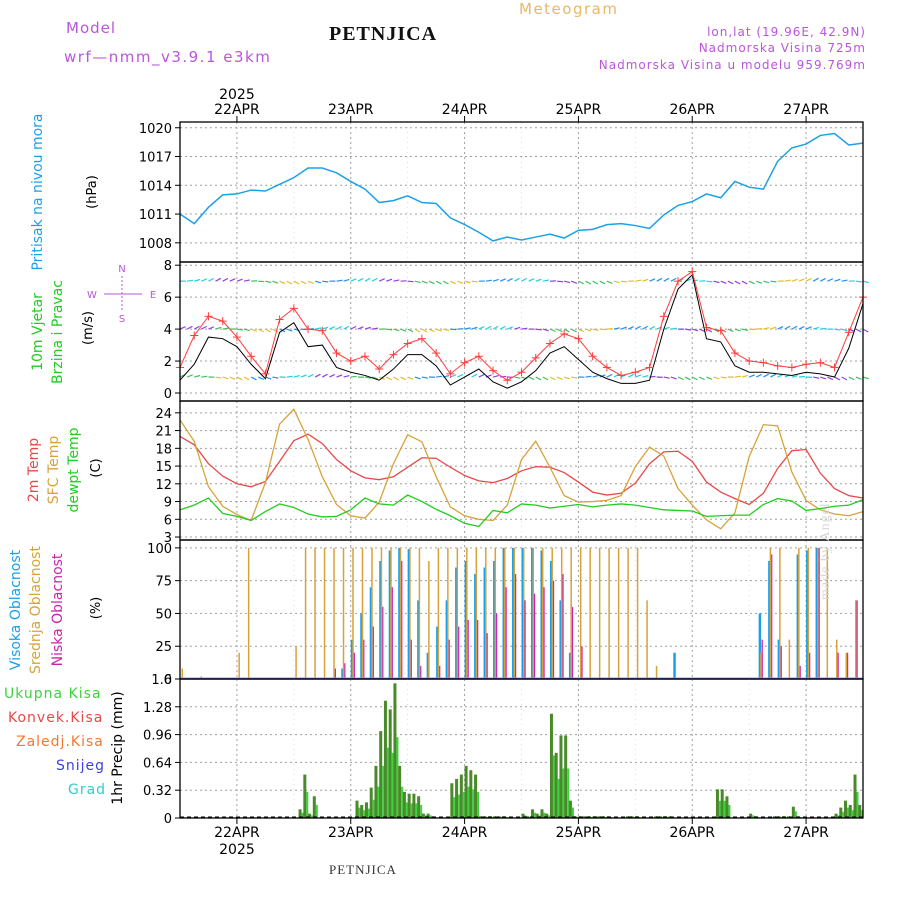 Image resolution: width=900 pixels, height=900 pixels. Describe the element at coordinates (782, 48) in the screenshot. I see `altitude-label: Nadmorska Visina 725m` at that location.